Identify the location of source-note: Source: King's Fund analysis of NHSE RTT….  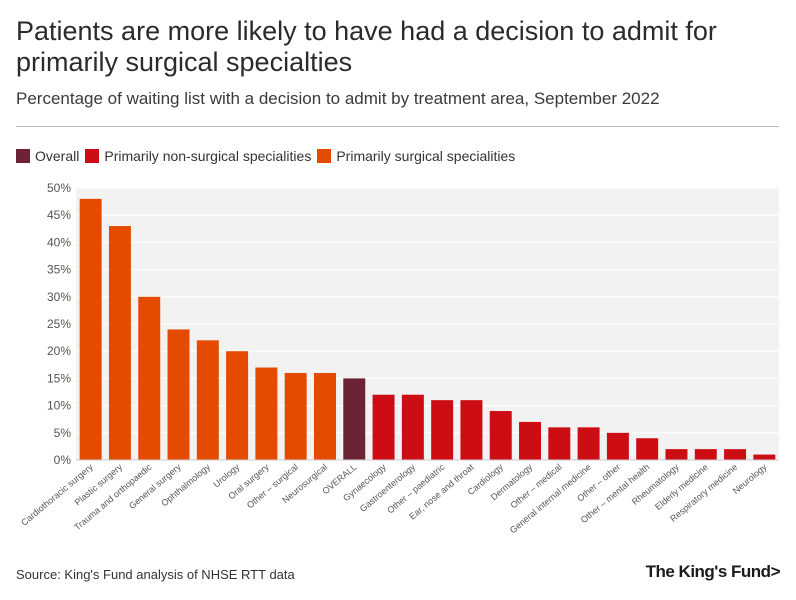
(155, 574).